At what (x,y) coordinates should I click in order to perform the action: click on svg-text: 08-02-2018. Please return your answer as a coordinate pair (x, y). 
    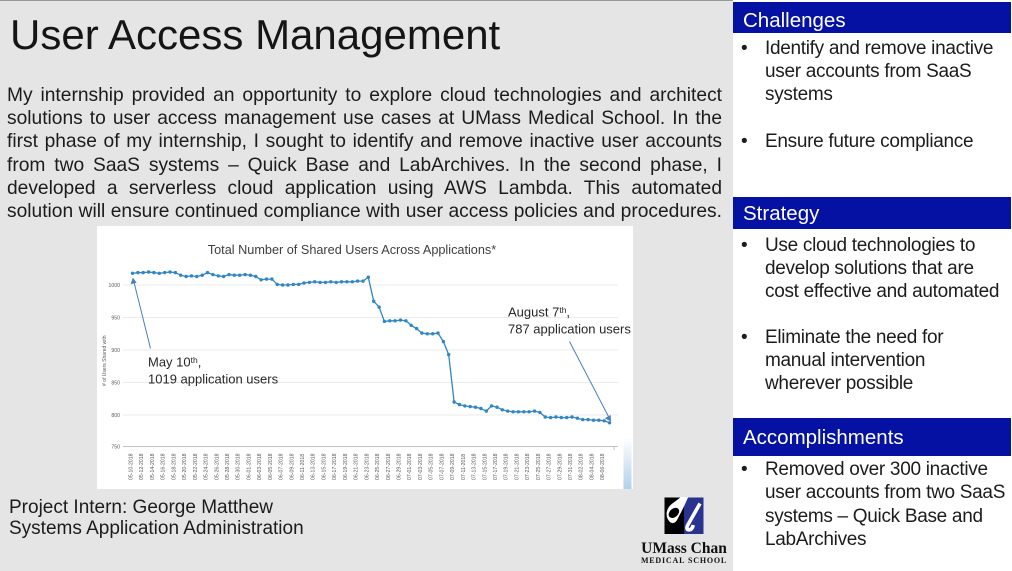
    Looking at the image, I should click on (582, 466).